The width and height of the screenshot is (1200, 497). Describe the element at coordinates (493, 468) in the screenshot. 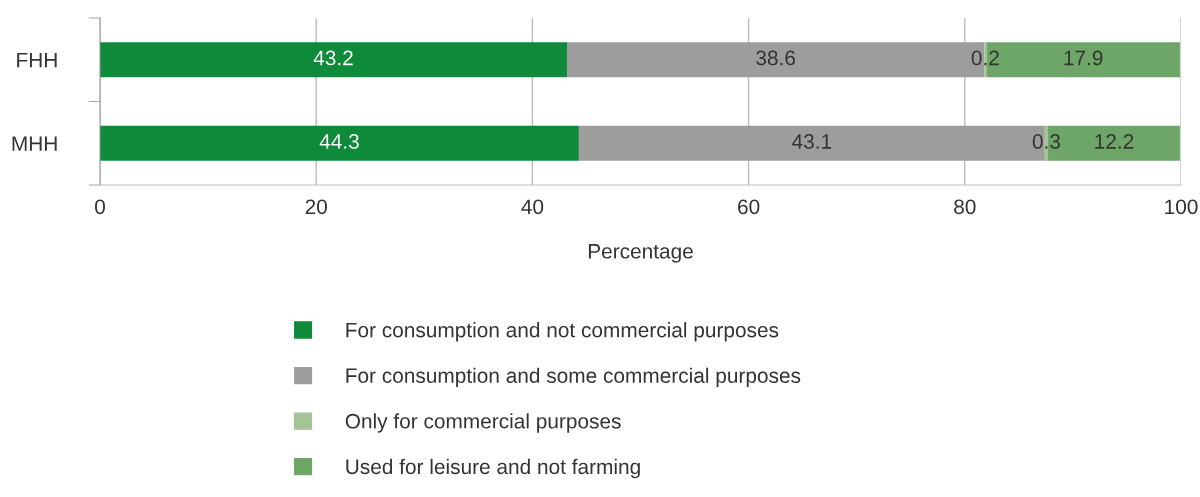

I see `legend-label: Used for leisure and not farming` at that location.